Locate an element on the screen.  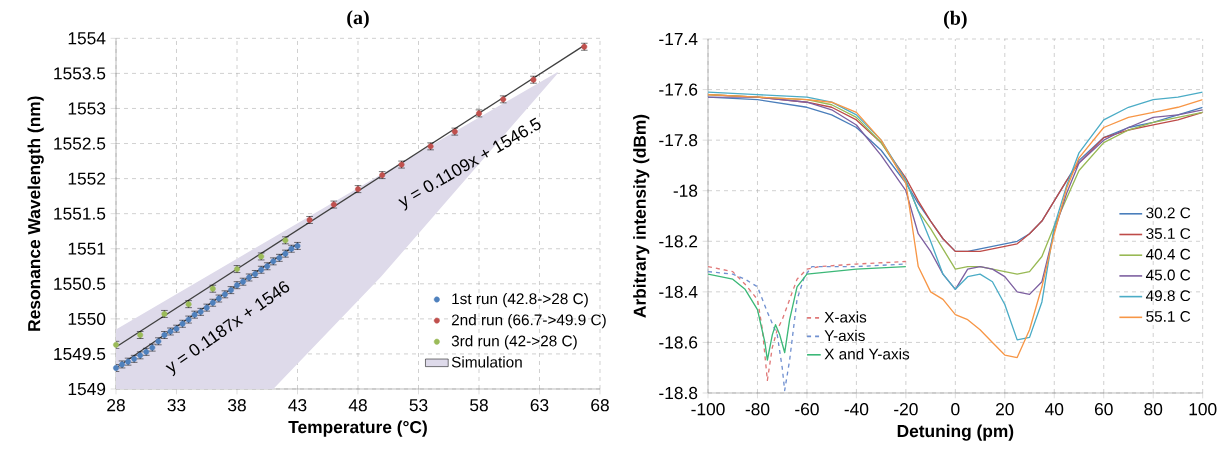
y-tick-label: 1553 is located at coordinates (87, 108).